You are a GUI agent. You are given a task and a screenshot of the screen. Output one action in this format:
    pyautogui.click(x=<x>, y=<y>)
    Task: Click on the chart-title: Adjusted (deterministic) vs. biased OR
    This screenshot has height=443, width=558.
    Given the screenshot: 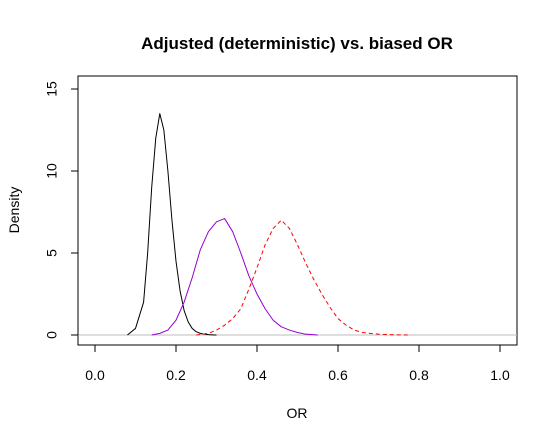 What is the action you would take?
    pyautogui.click(x=297, y=43)
    